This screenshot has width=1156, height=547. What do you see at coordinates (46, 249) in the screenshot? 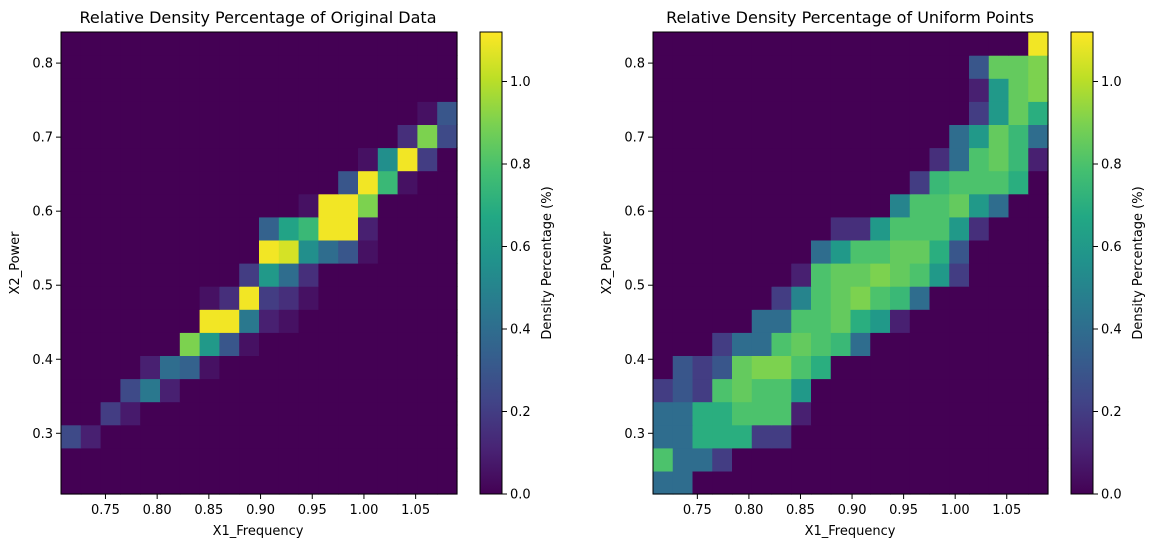
I see `y-ticks: 0.3 0.4 0.5 0.6 0.7 0.8` at bounding box center [46, 249].